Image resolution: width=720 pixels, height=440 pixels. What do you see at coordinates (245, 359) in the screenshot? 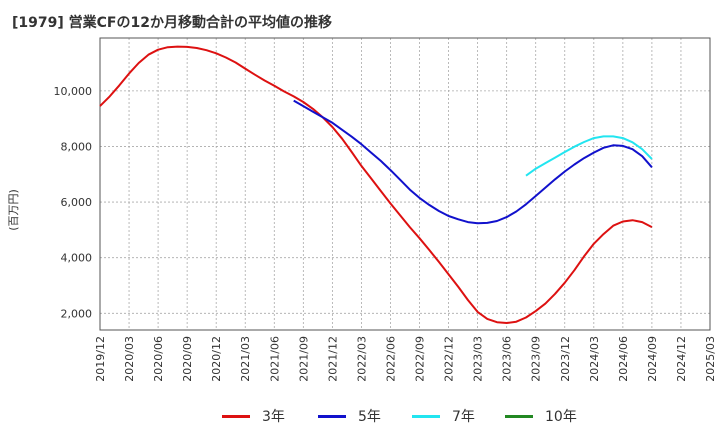
I see `x-tick-label: 2021/03` at bounding box center [245, 359].